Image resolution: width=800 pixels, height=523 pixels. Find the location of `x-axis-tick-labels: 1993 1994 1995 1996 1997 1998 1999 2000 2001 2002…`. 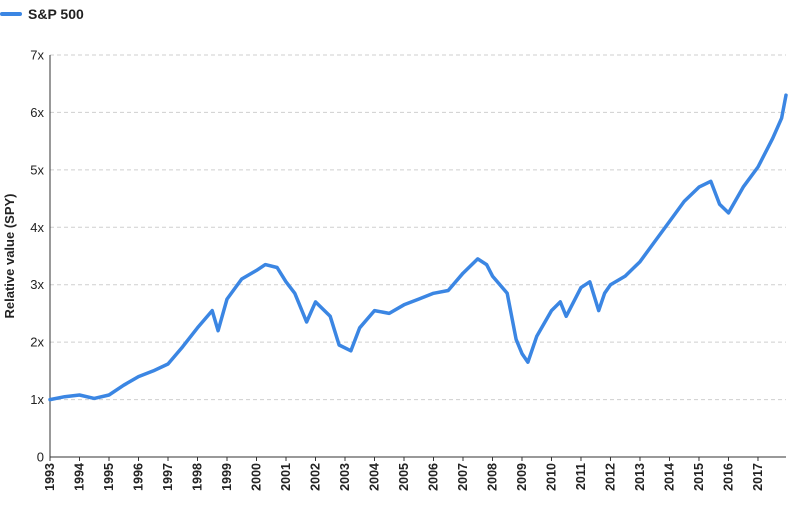

x-axis-tick-labels: 1993 1994 1995 1996 1997 1998 1999 2000 2001 2002… is located at coordinates (404, 477).